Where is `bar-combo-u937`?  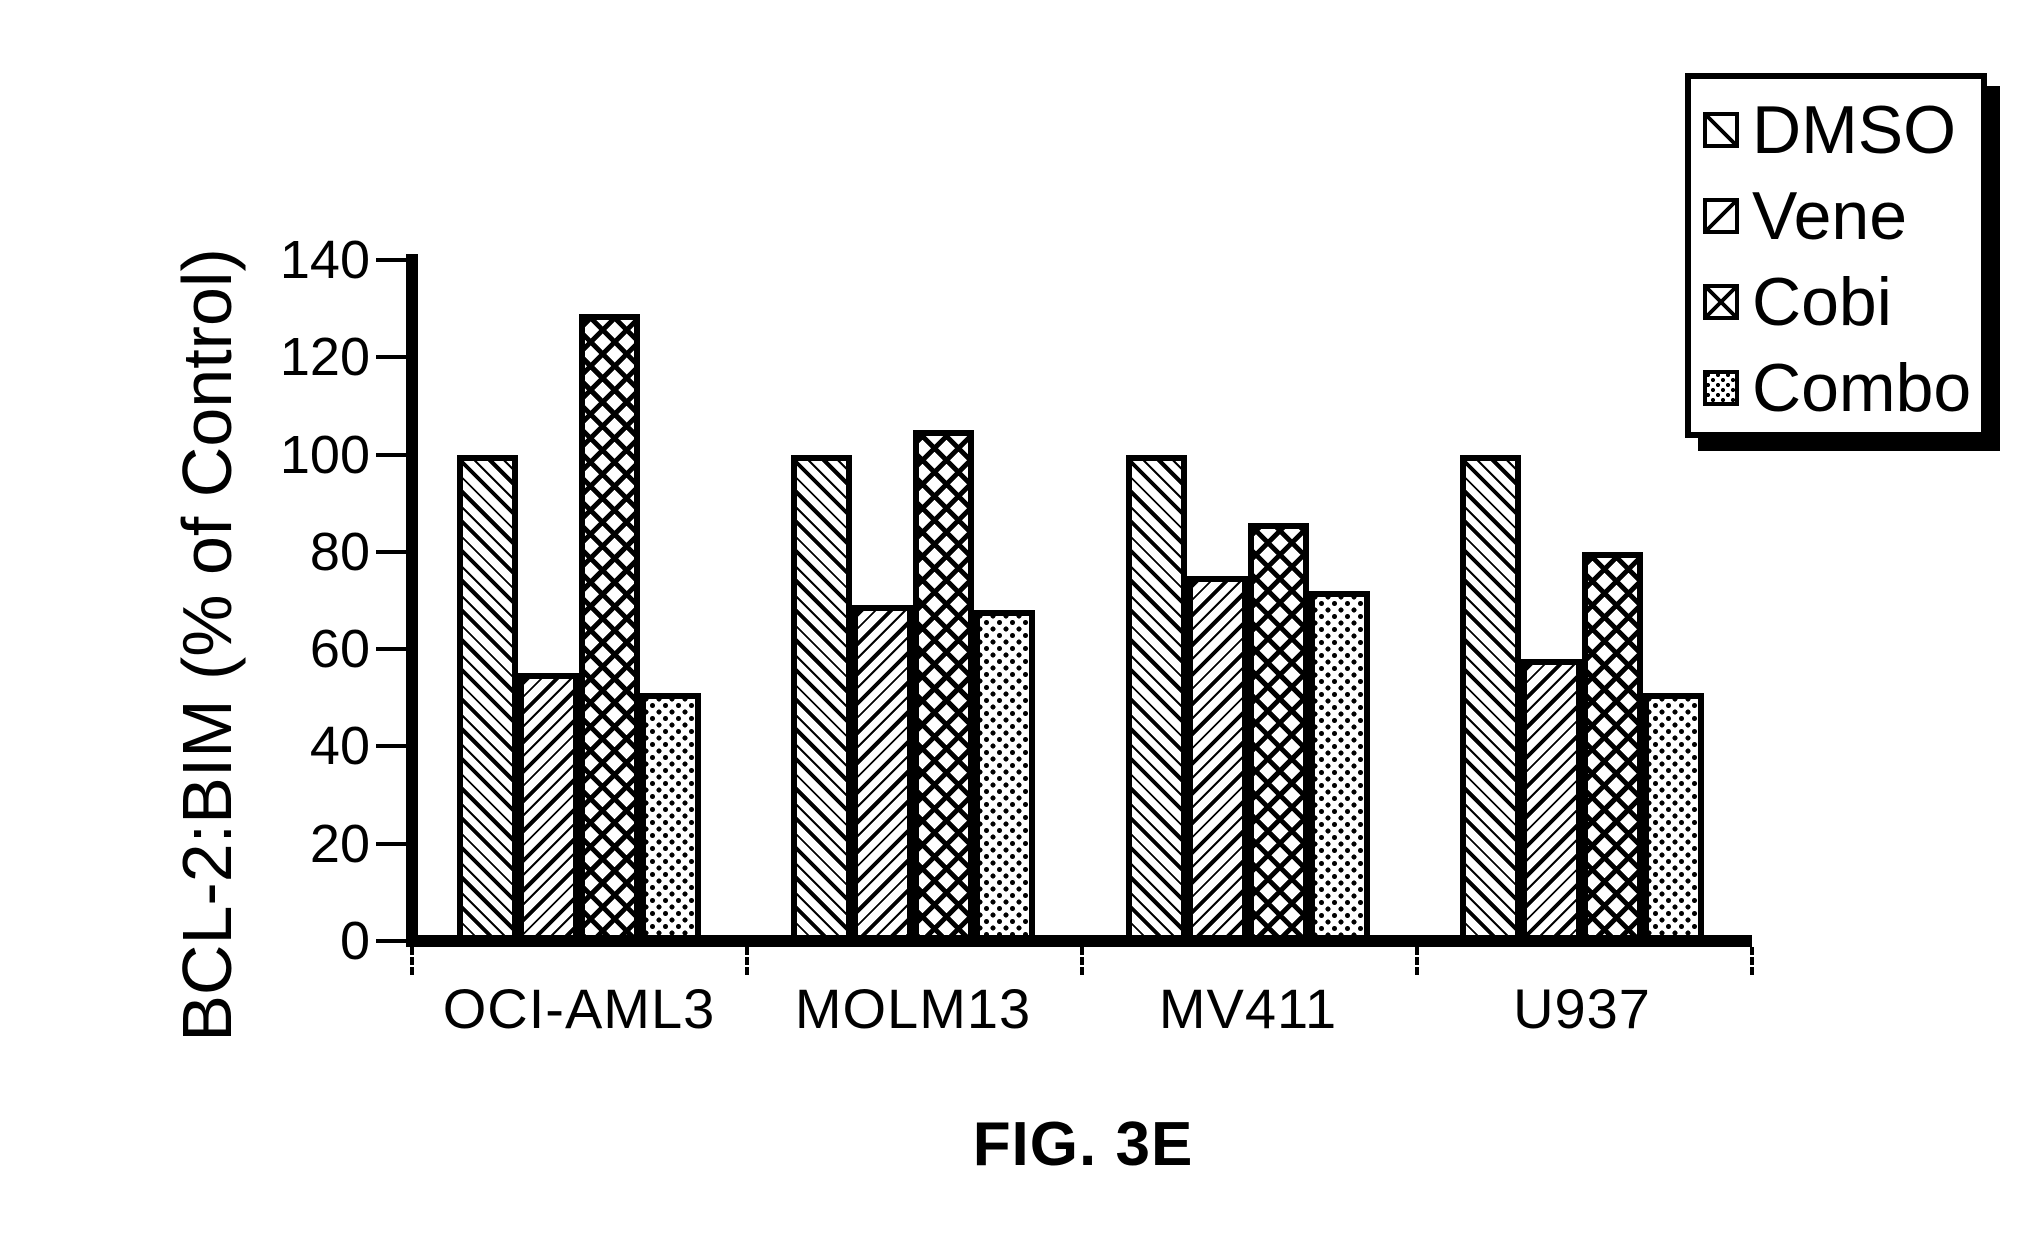
bar-combo-u937 is located at coordinates (1673, 819).